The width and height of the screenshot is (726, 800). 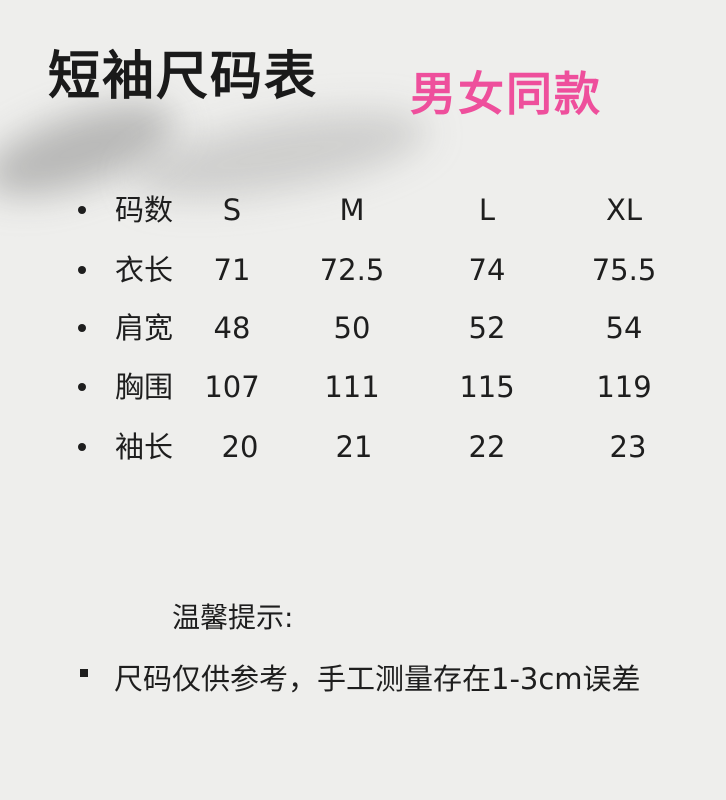 I want to click on cell: 71, so click(x=232, y=270).